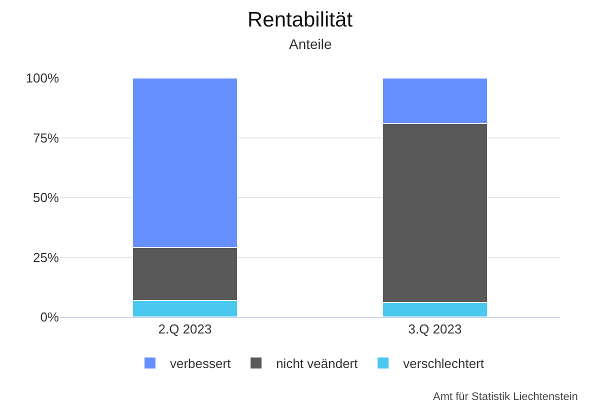 Image resolution: width=600 pixels, height=400 pixels. What do you see at coordinates (46, 198) in the screenshot?
I see `y-tick-label: 50%` at bounding box center [46, 198].